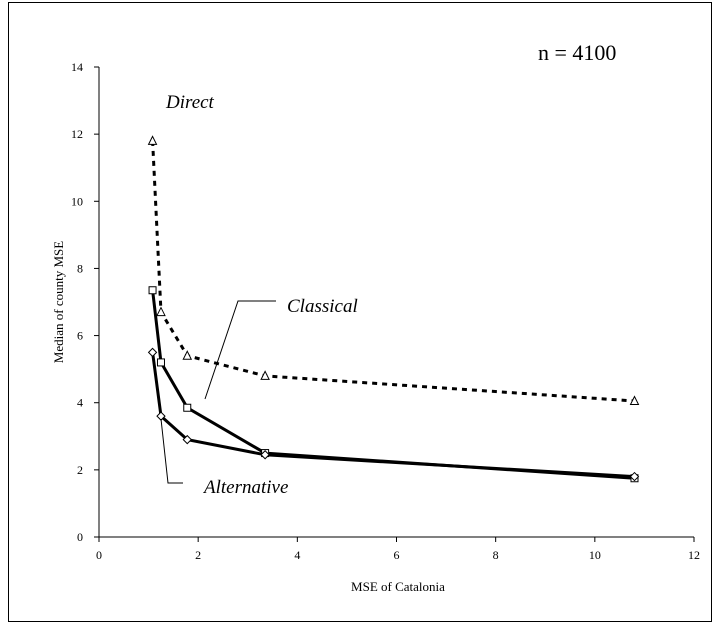 The height and width of the screenshot is (625, 720). What do you see at coordinates (80, 470) in the screenshot?
I see `y-tick-label: 2` at bounding box center [80, 470].